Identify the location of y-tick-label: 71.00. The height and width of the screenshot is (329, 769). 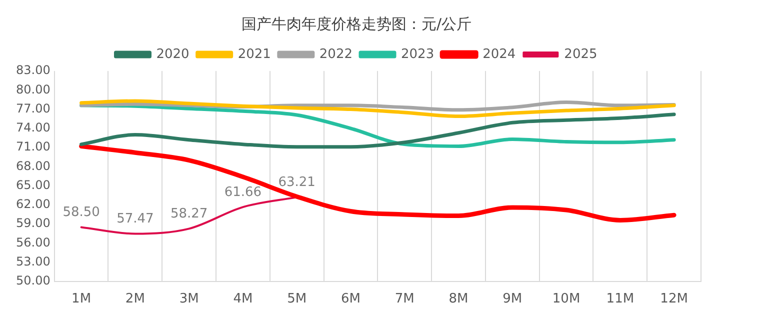
(33, 147).